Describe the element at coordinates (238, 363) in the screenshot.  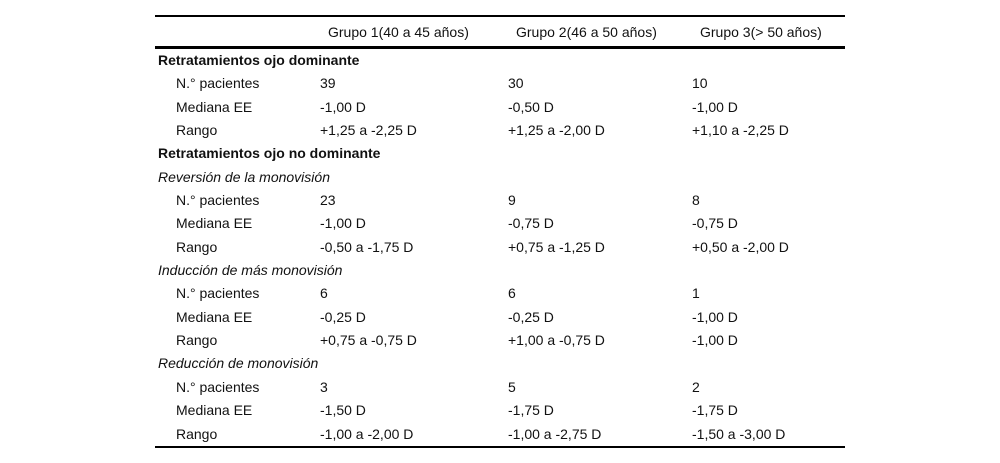
I see `subsection-label: Reducción de monovisión` at that location.